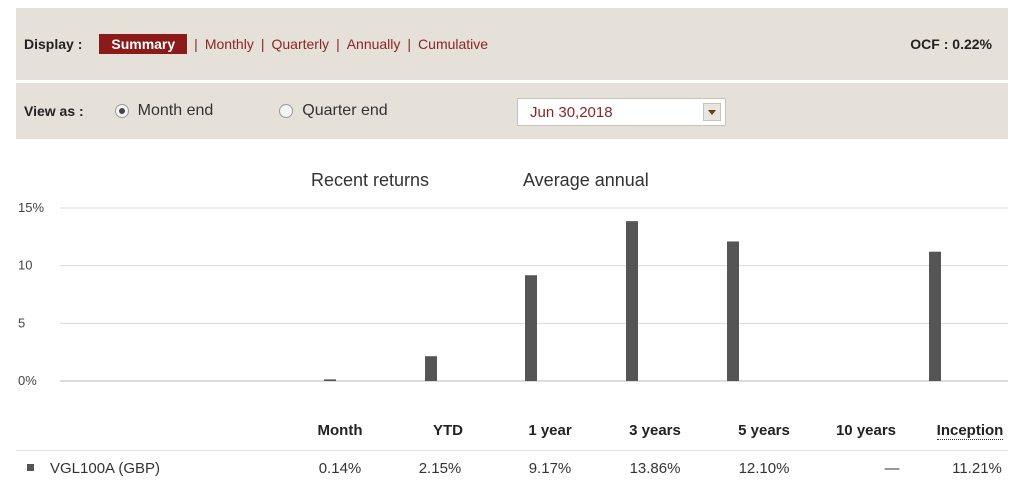 The width and height of the screenshot is (1024, 495). Describe the element at coordinates (300, 44) in the screenshot. I see `tab-quarterly: Quarterly` at that location.